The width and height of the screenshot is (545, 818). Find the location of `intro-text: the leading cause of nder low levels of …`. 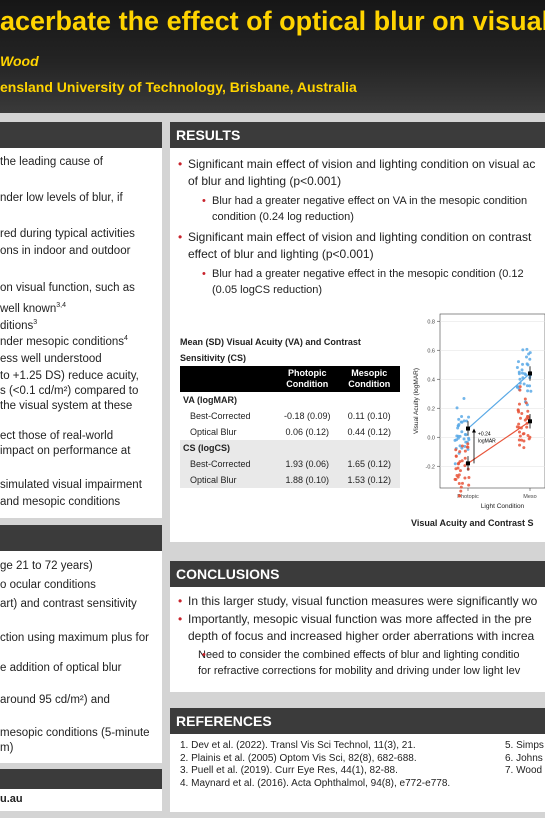

intro-text: the leading cause of nder low levels of … is located at coordinates (71, 332).